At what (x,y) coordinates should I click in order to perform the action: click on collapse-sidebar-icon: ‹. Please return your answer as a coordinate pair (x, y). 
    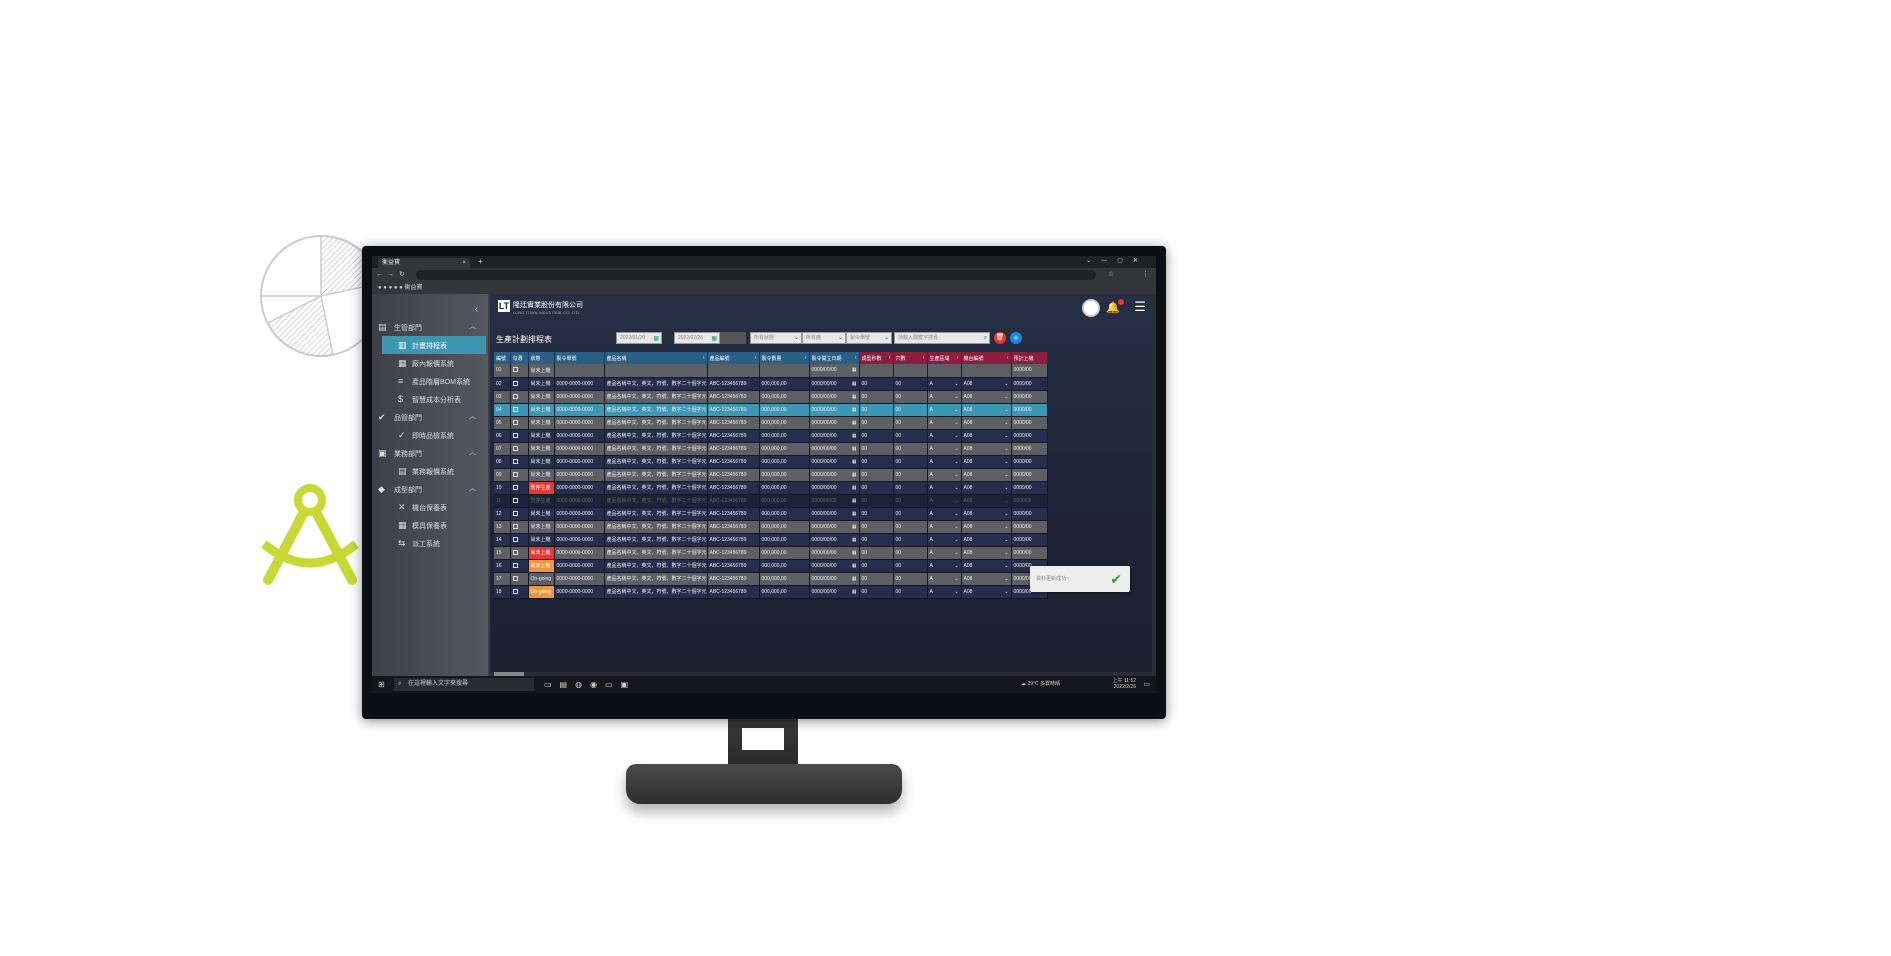
    Looking at the image, I should click on (476, 309).